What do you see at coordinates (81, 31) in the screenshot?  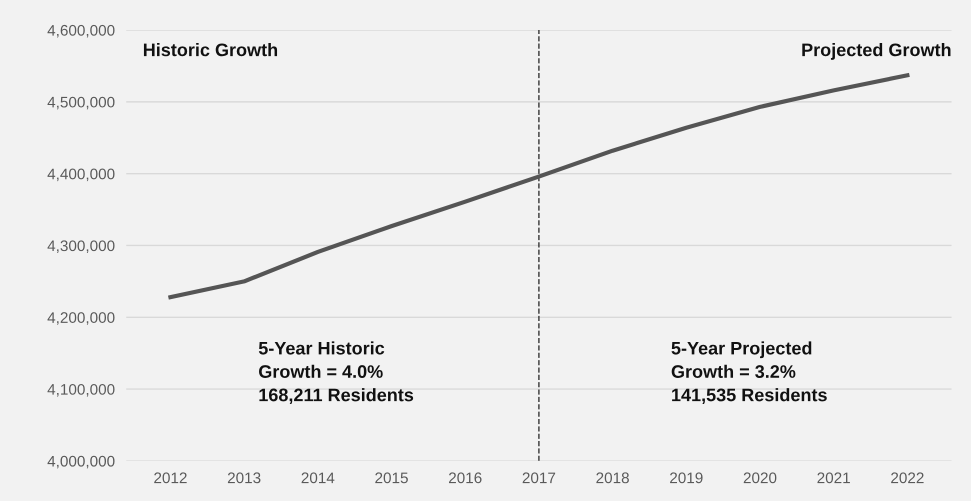 I see `y-tick-label: 4,600,000` at bounding box center [81, 31].